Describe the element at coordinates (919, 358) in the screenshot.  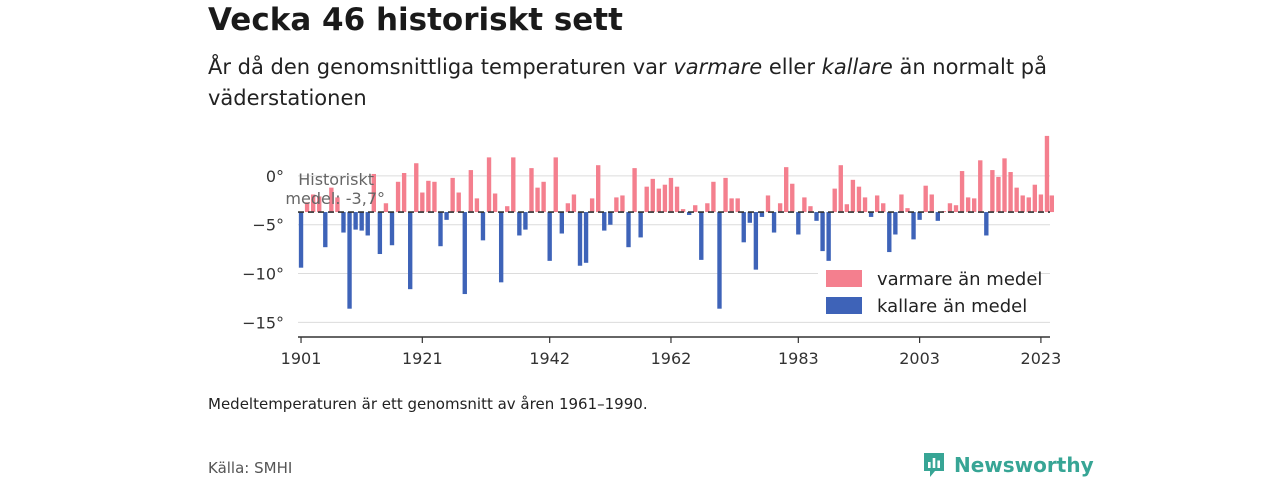
I see `x-tick-label: 2003` at that location.